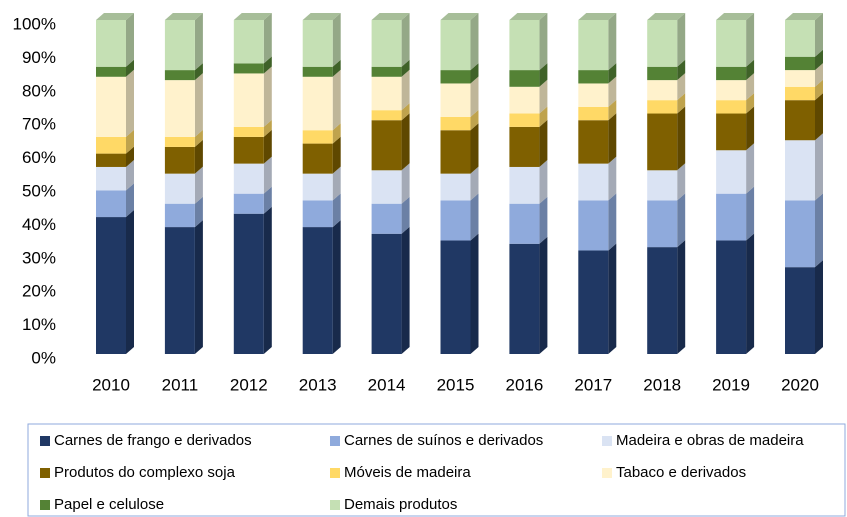 This screenshot has width=847, height=517. I want to click on x-tick-label: 2015, so click(456, 384).